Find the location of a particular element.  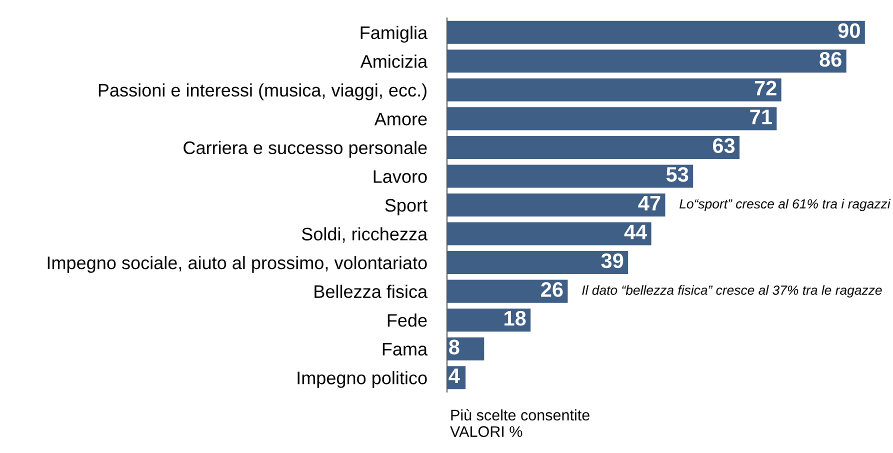

y-tick-label: Lavoro is located at coordinates (400, 176).